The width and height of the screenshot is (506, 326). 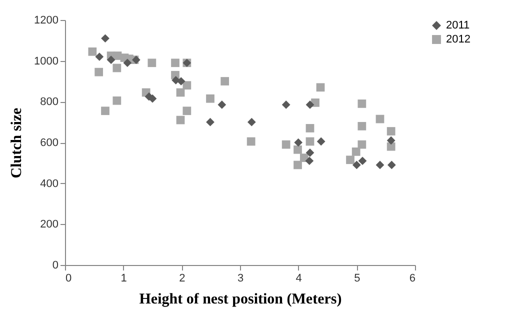 I want to click on y-tick-label: 800, so click(x=49, y=102).